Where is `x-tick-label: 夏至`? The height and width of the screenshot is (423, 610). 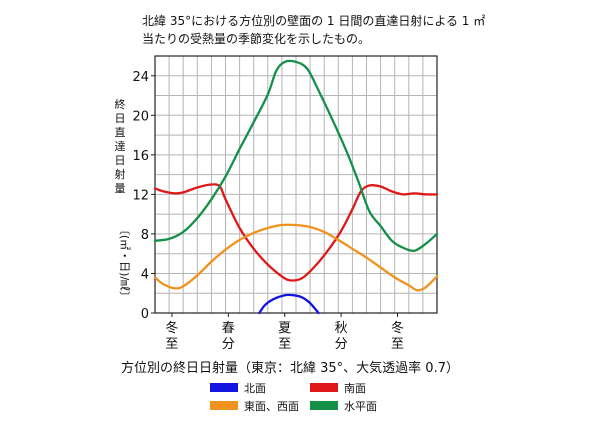
x-tick-label: 夏至 is located at coordinates (284, 336).